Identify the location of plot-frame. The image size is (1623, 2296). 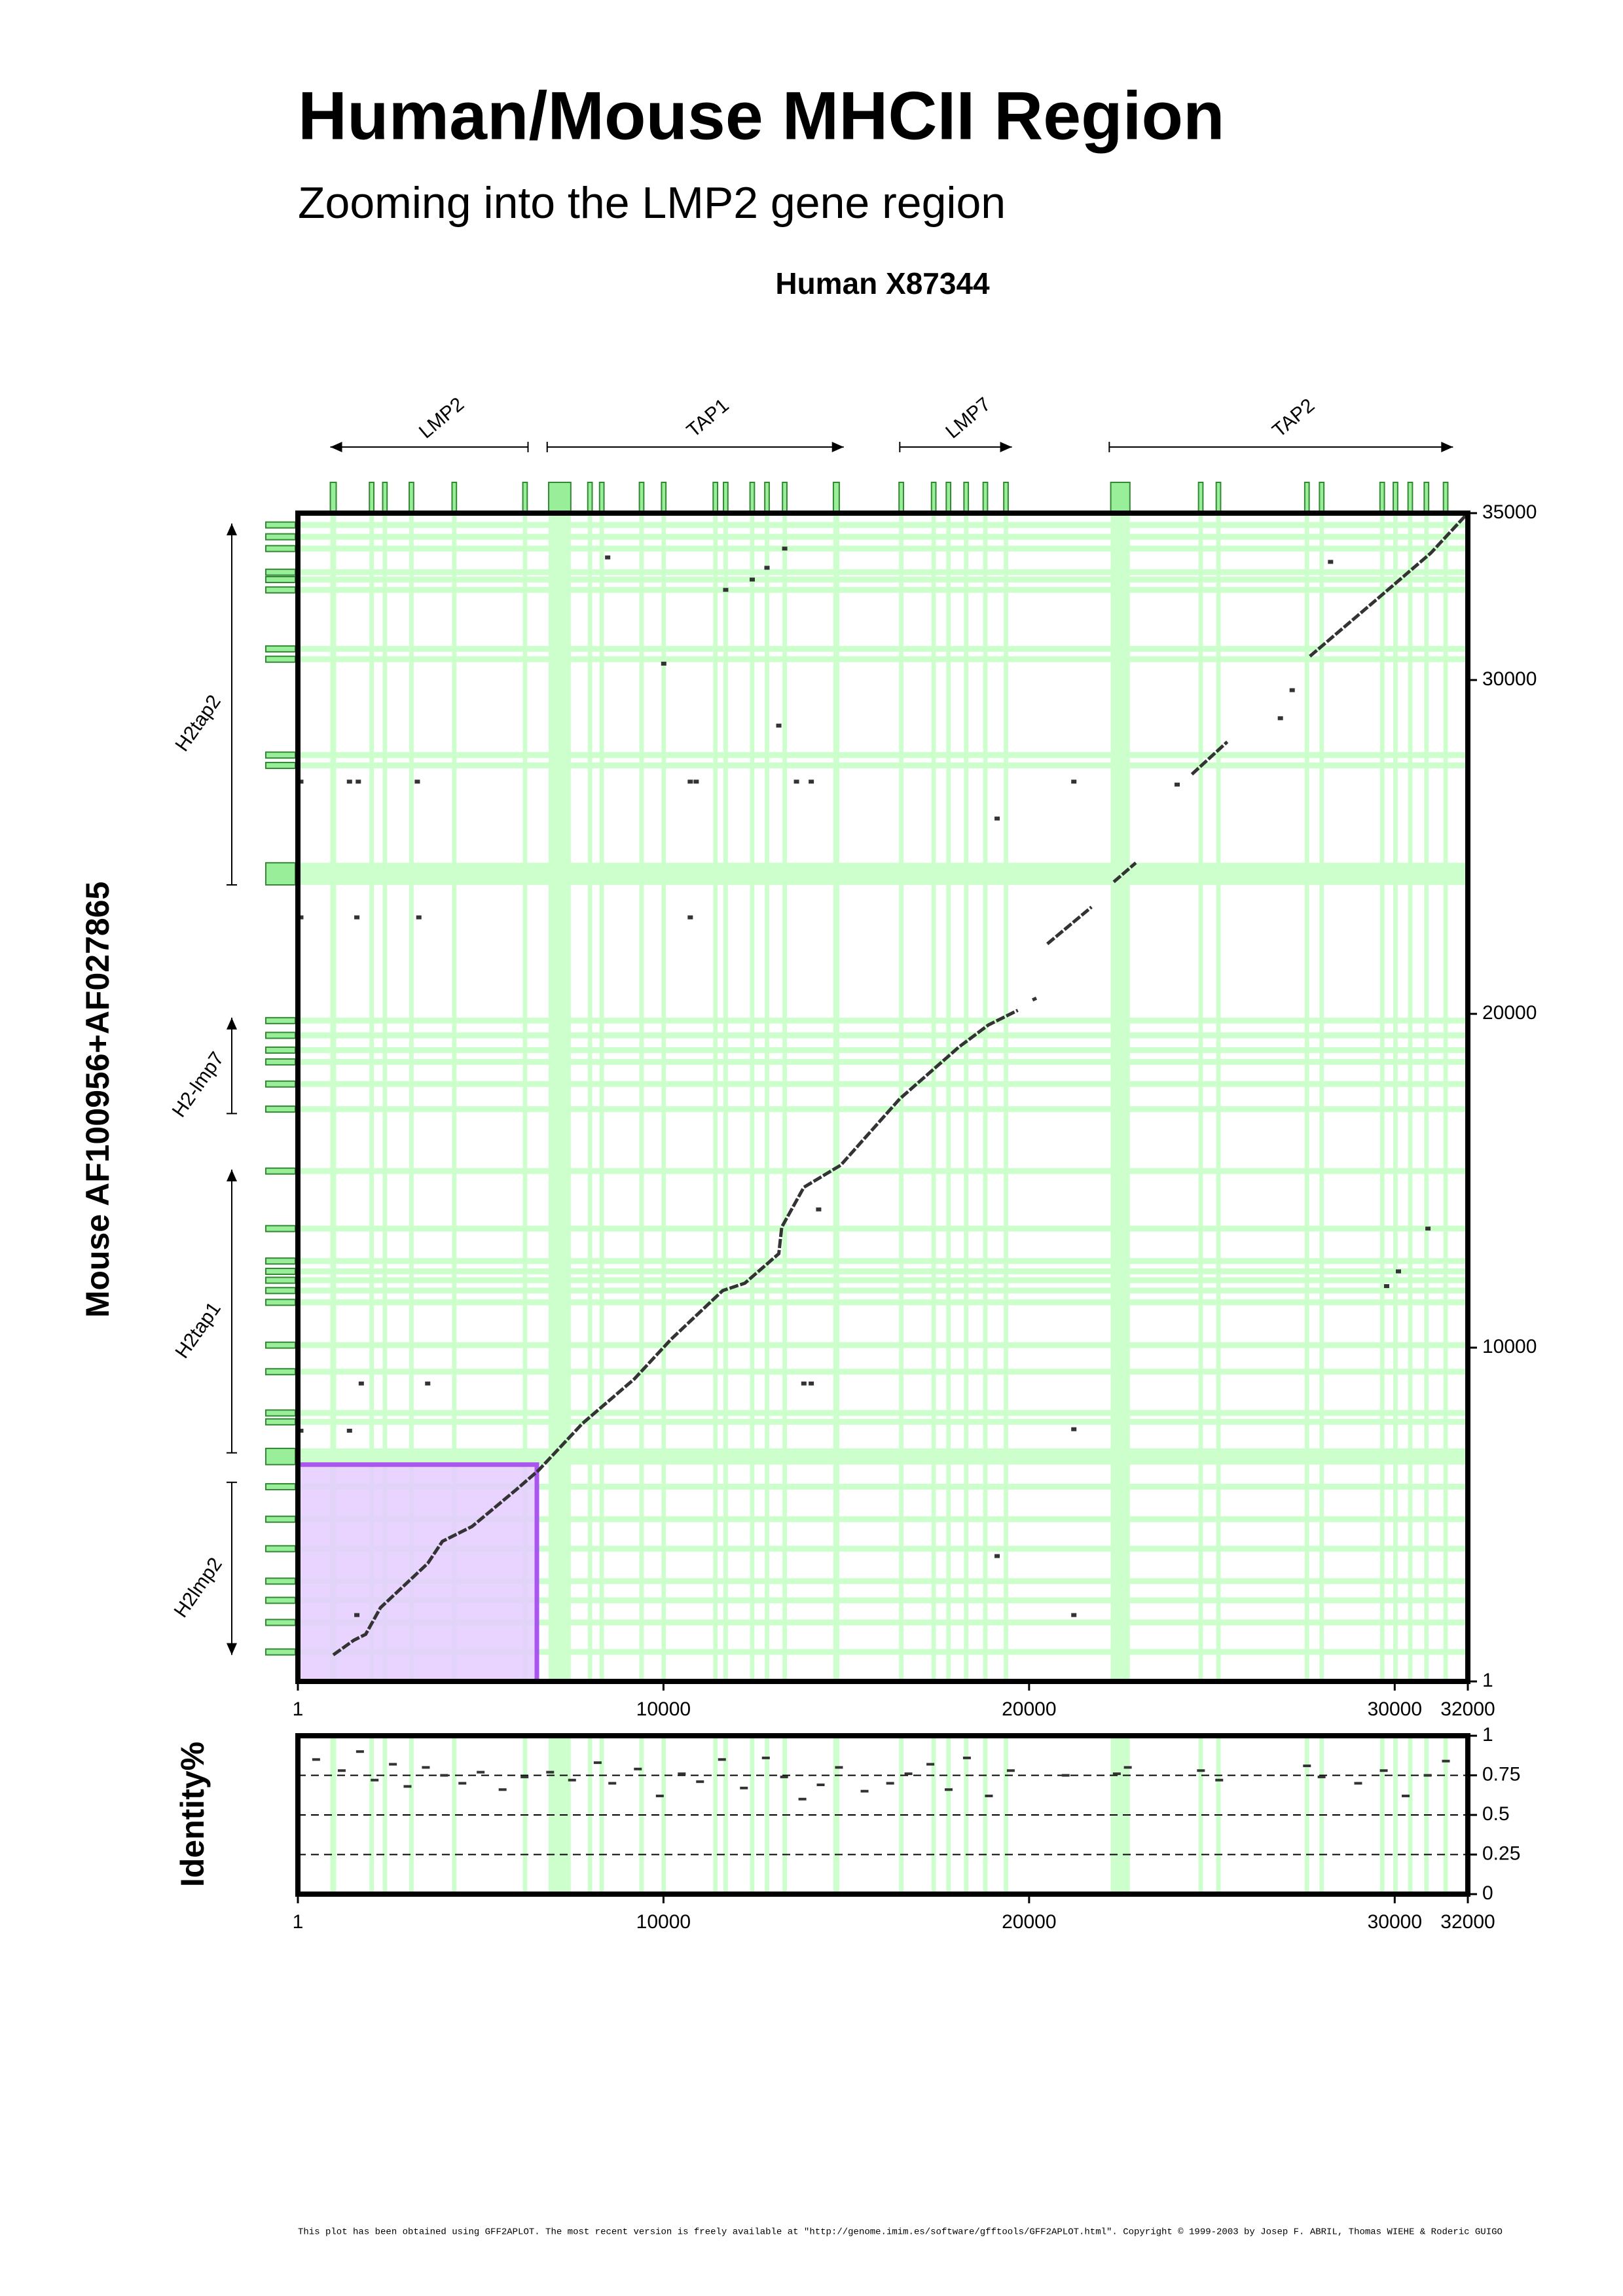
(882, 1815).